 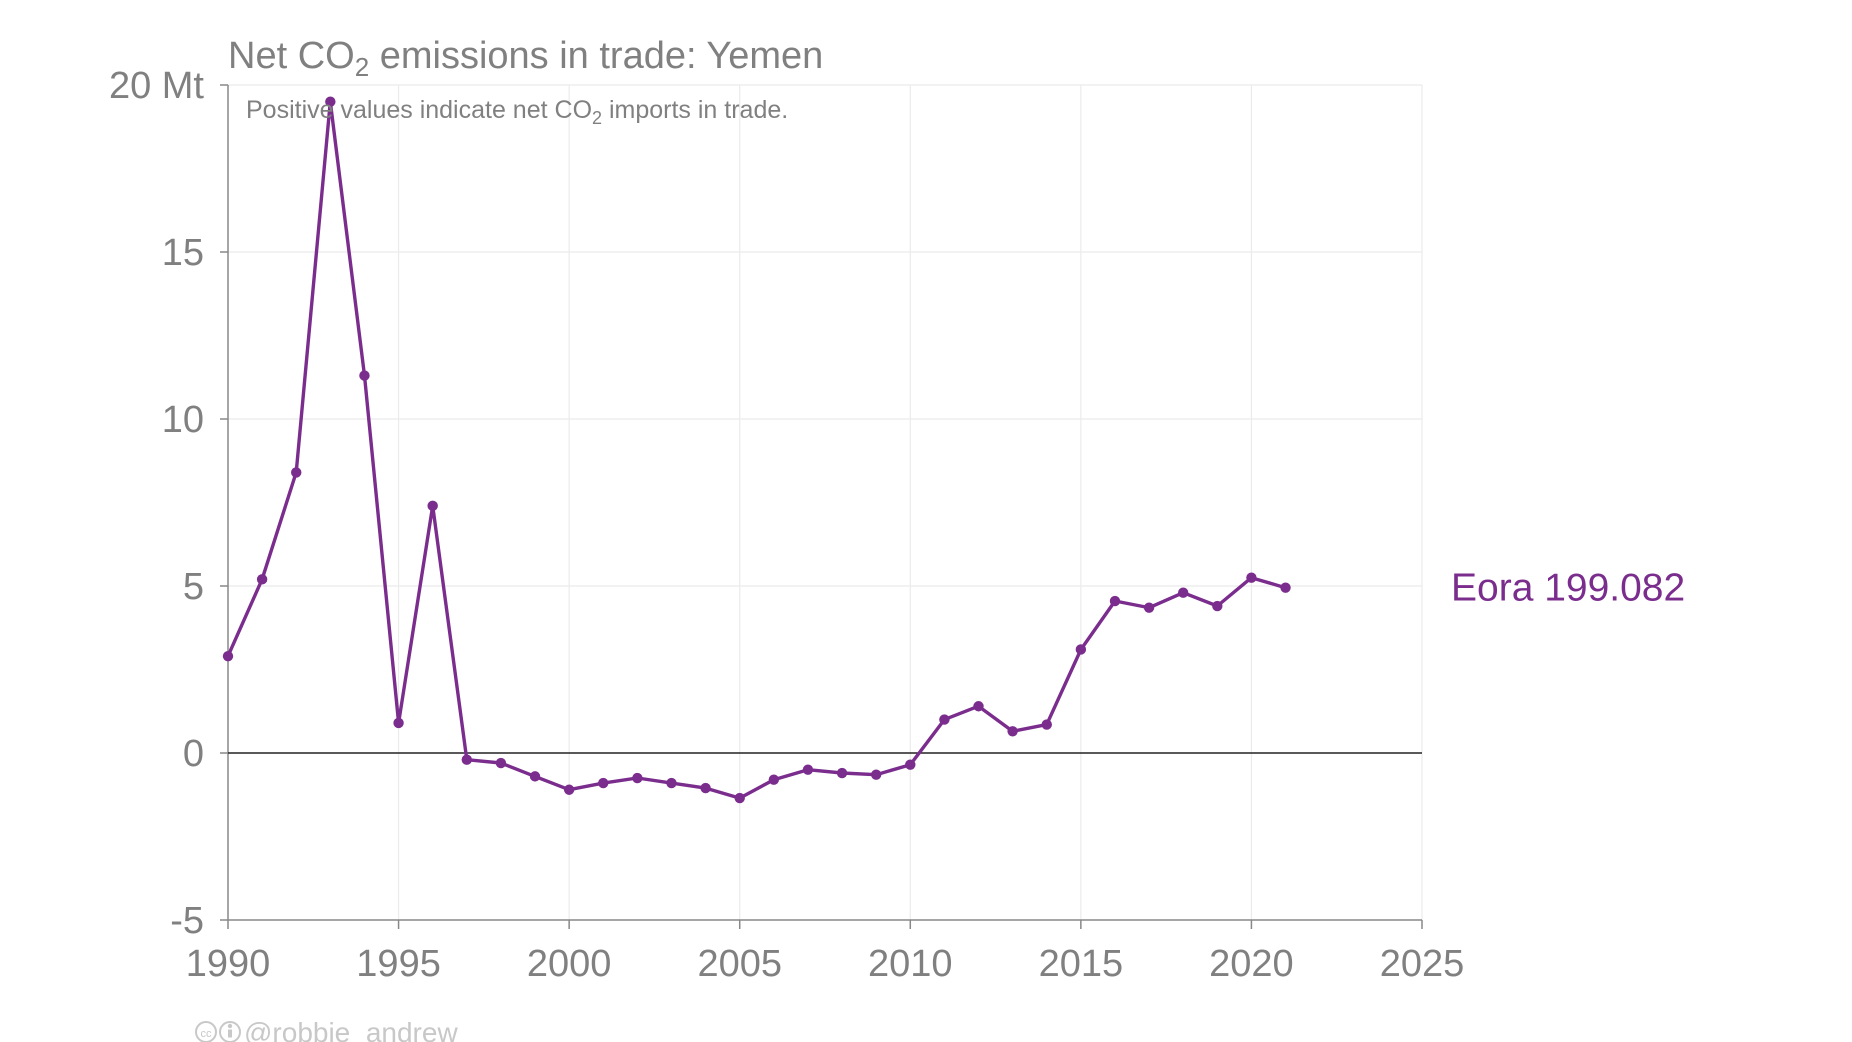 What do you see at coordinates (156, 86) in the screenshot?
I see `y-tick-label: 20 Mt` at bounding box center [156, 86].